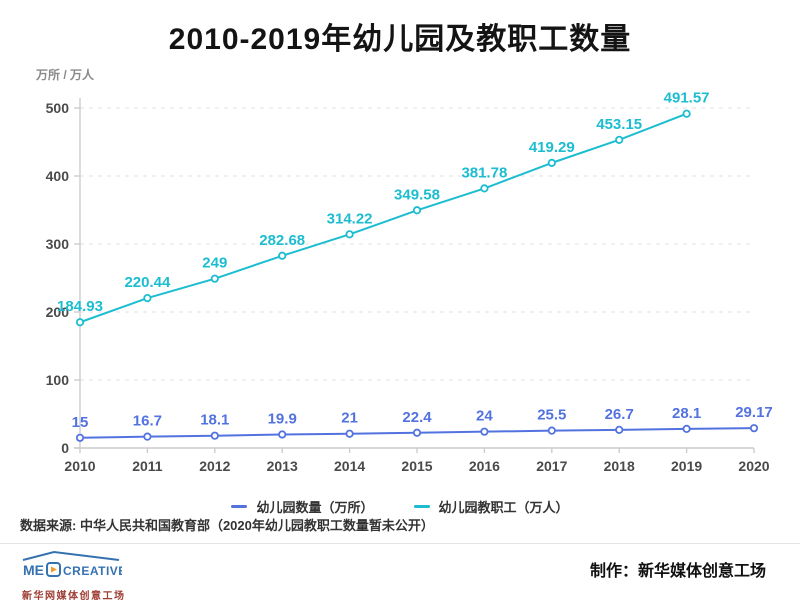 The height and width of the screenshot is (600, 800). What do you see at coordinates (282, 466) in the screenshot?
I see `x-tick-label: 2013` at bounding box center [282, 466].